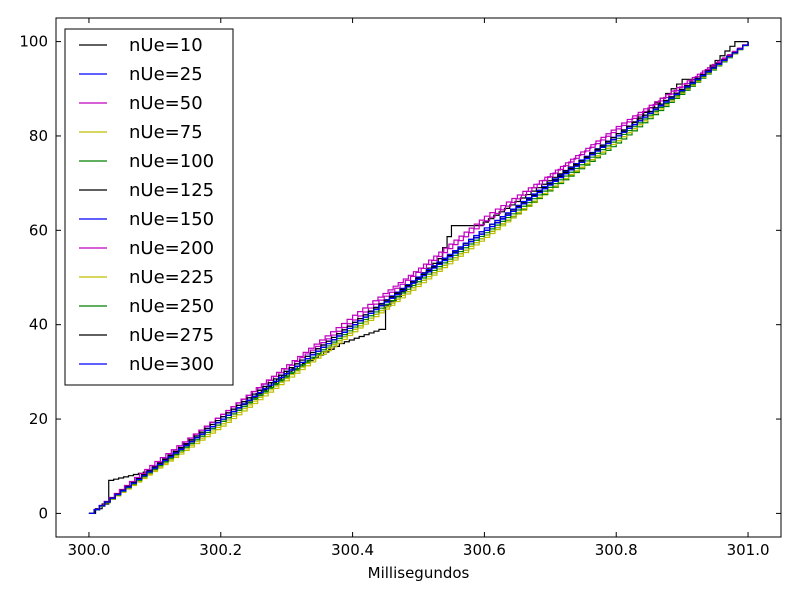 The width and height of the screenshot is (800, 604). I want to click on legend-label: nUe=10, so click(166, 45).